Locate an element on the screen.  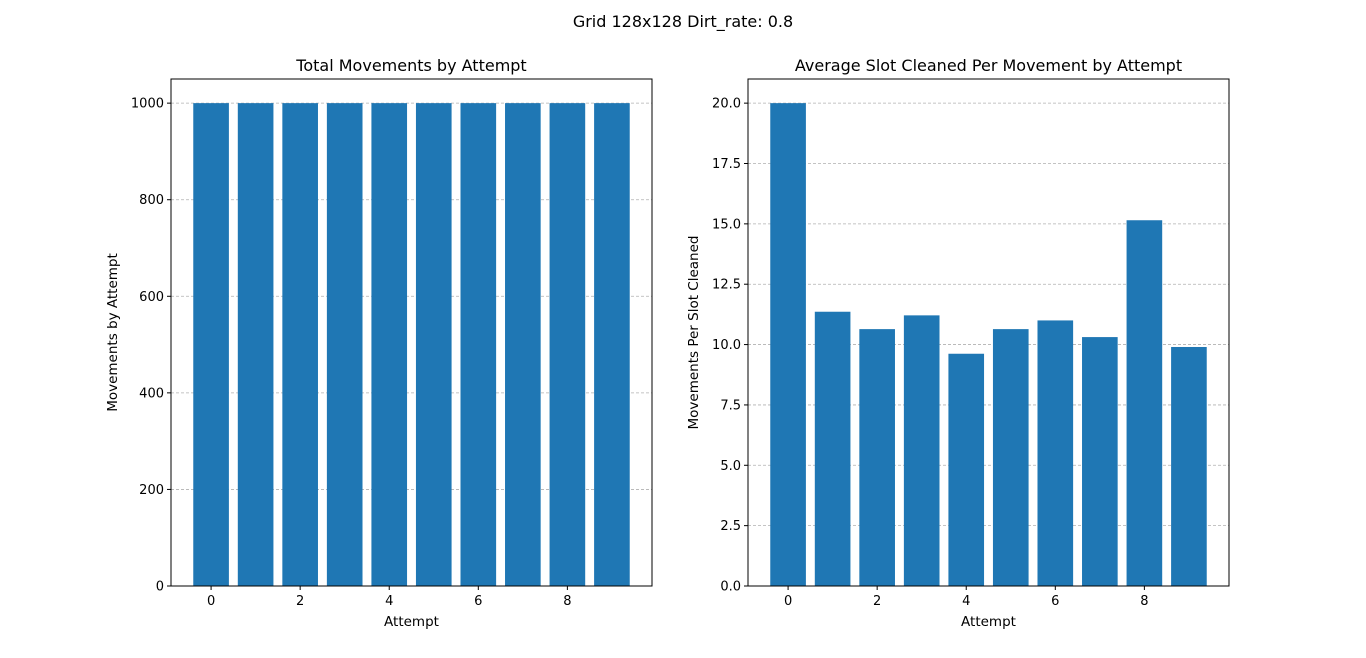
y-tick-label: 20.0 is located at coordinates (726, 104).